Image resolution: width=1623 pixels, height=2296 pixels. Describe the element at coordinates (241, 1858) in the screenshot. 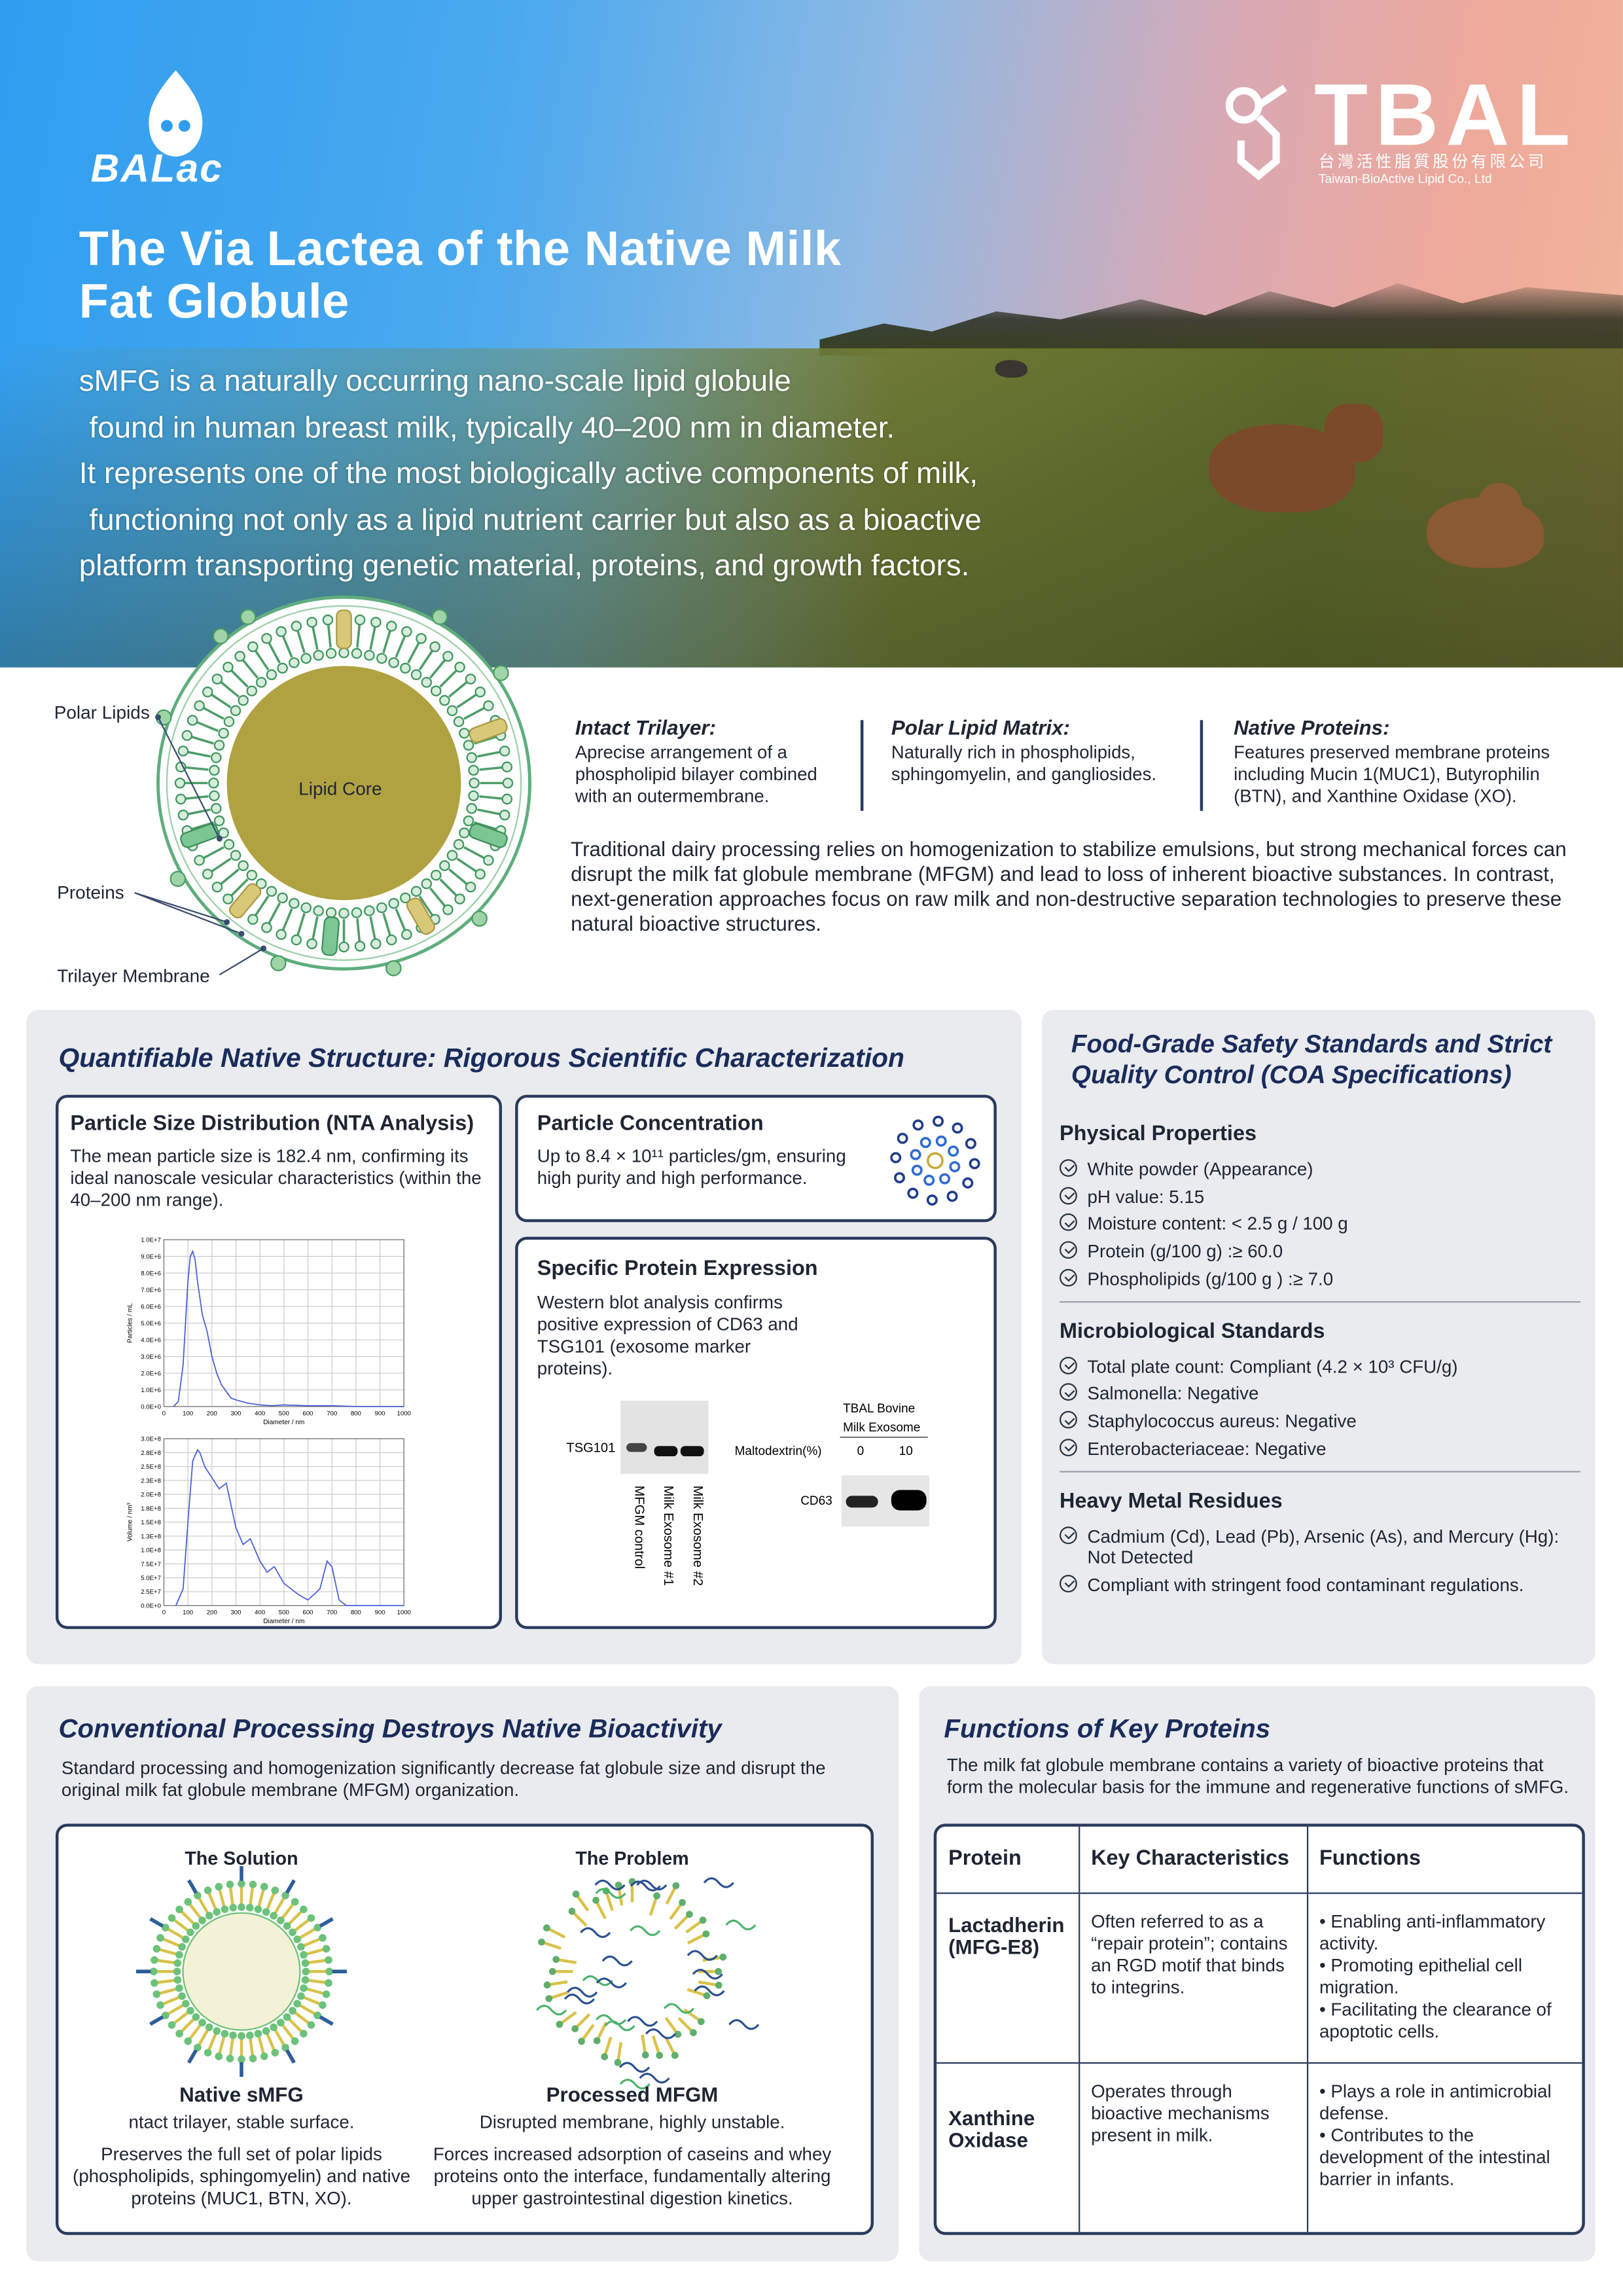

I see `panel-heading: The Solution` at that location.